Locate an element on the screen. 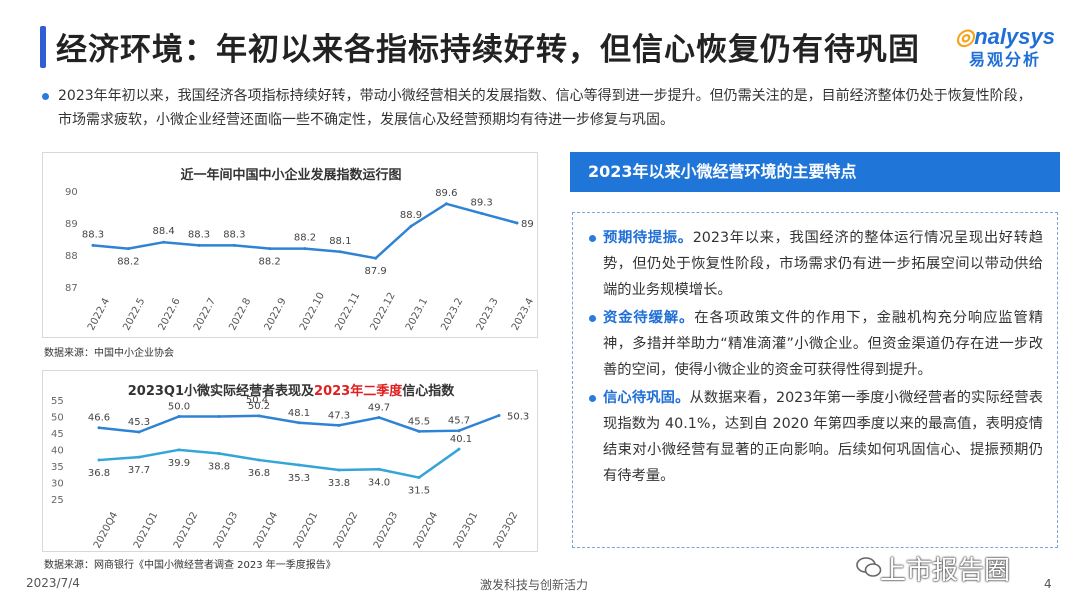 The width and height of the screenshot is (1080, 608). x-tick-label: 2021Q4 is located at coordinates (266, 530).